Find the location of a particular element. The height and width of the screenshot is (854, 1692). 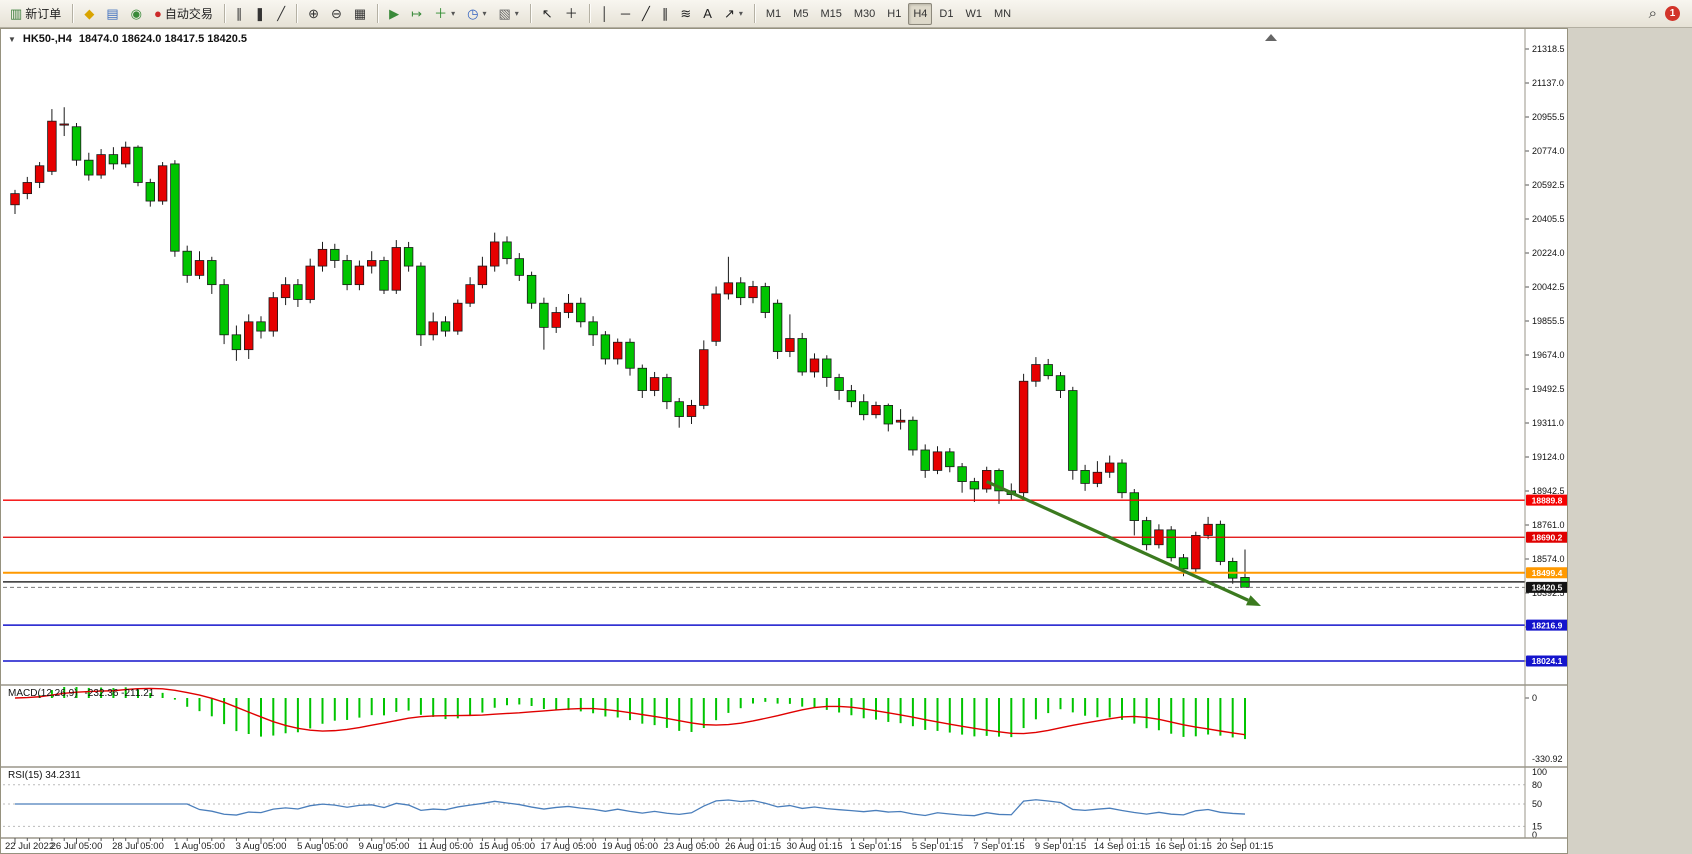

tf-m1-label: M1 is located at coordinates (773, 13).